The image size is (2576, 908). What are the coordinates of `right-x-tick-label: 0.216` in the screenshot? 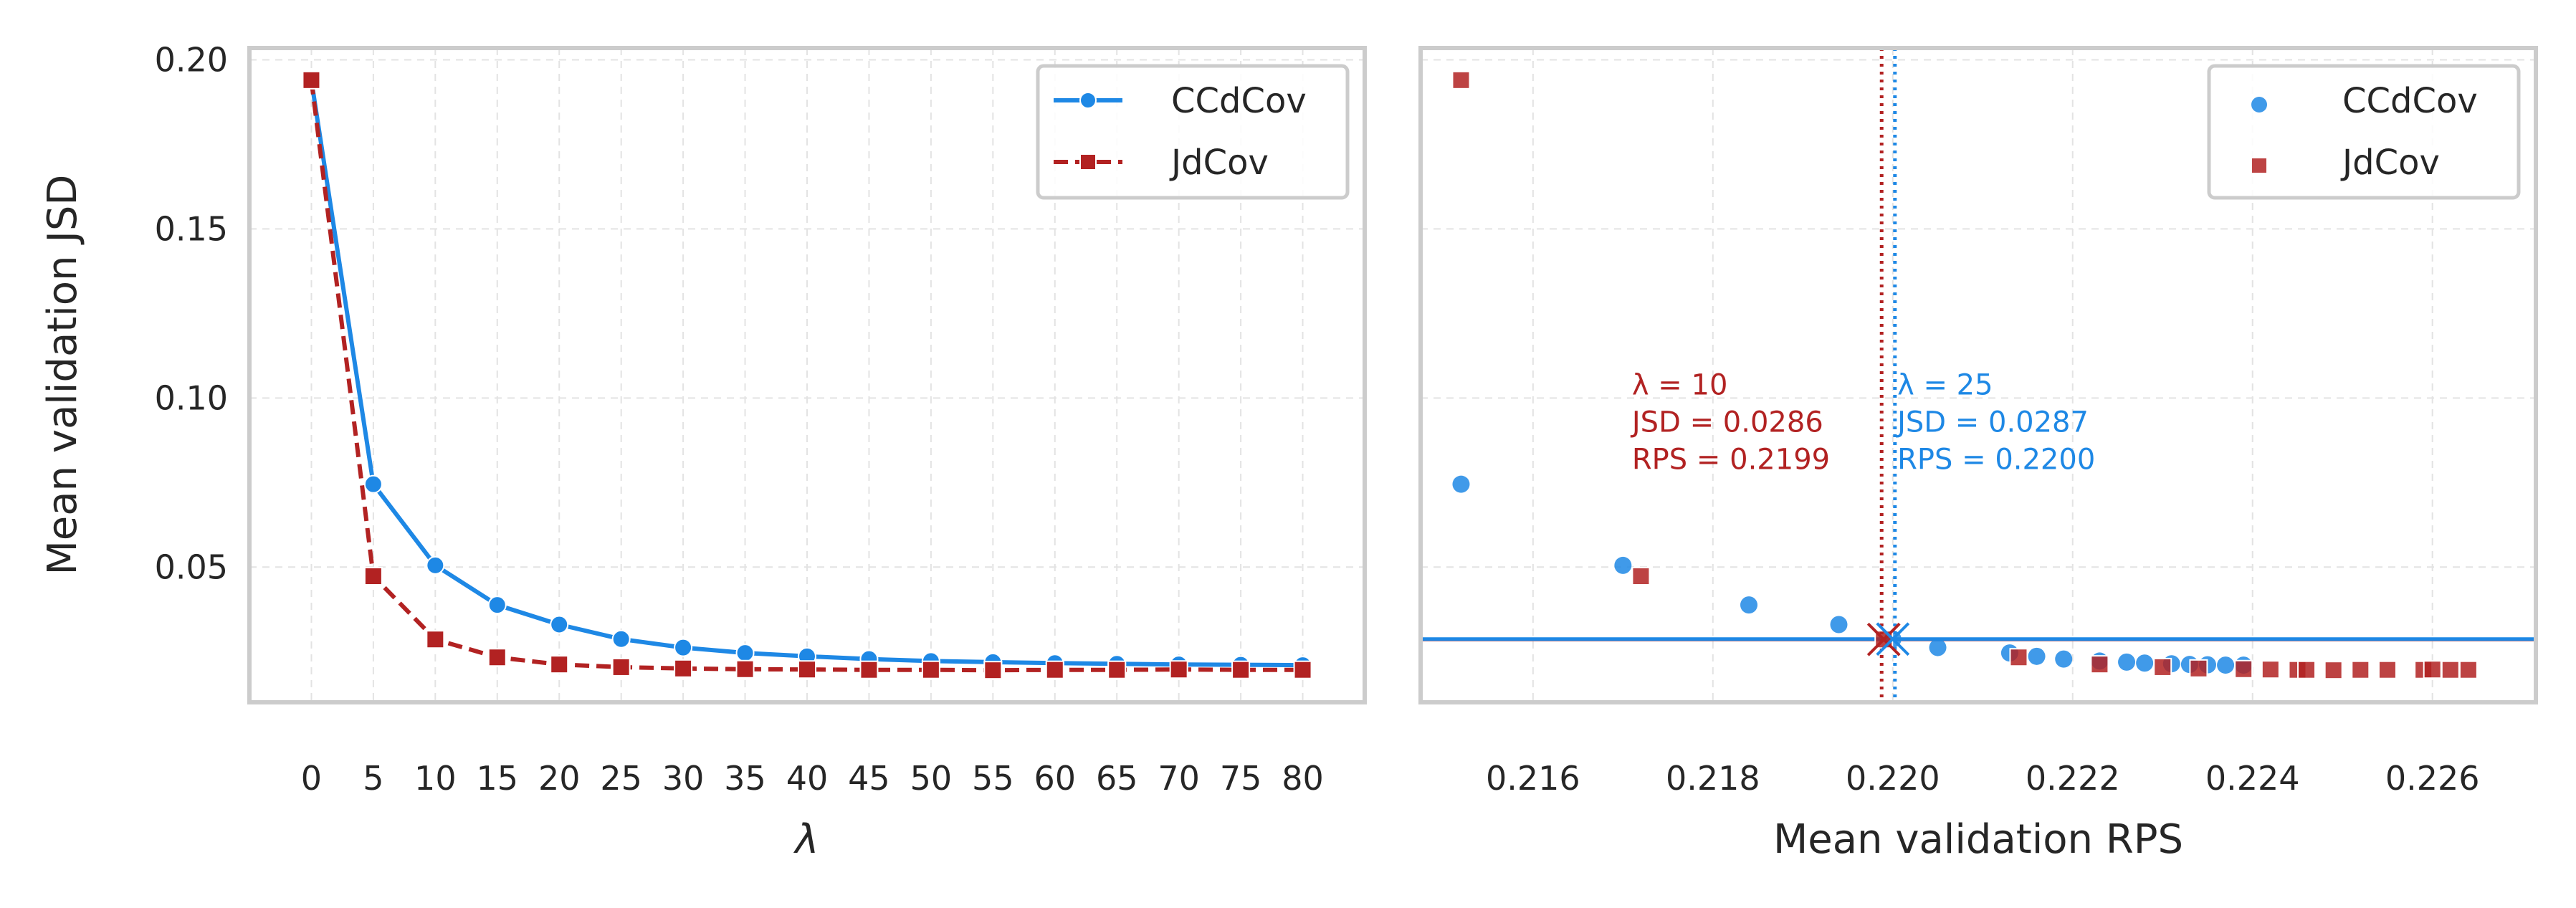 It's located at (1533, 779).